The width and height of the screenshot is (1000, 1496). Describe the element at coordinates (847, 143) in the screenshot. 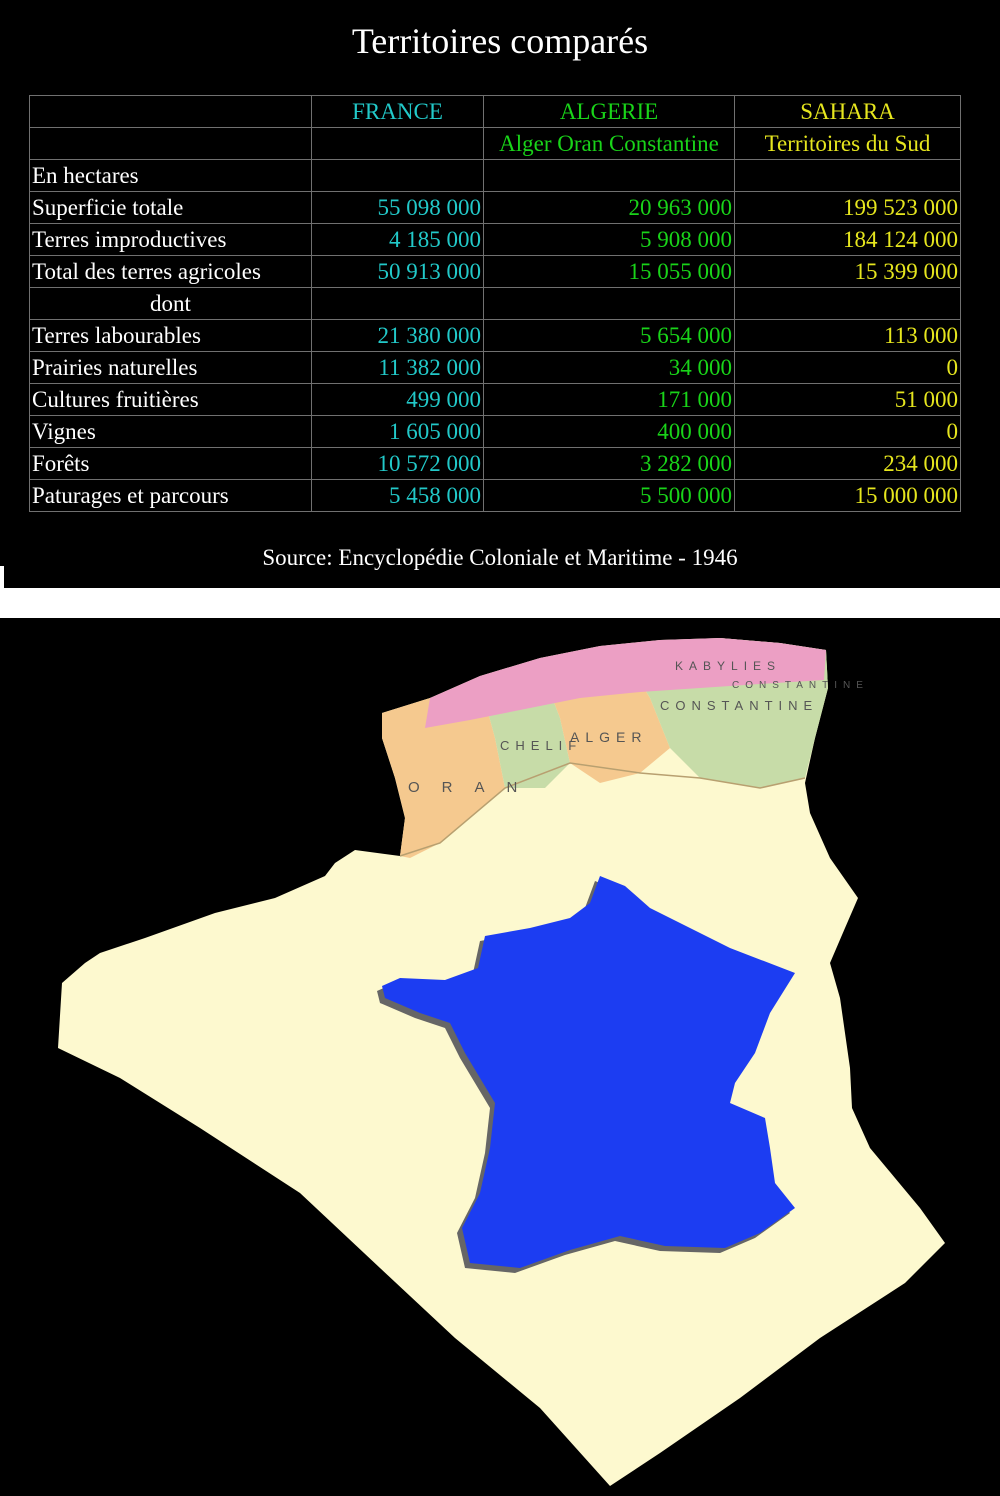

I see `sahara-subheader: Territoires du Sud` at that location.